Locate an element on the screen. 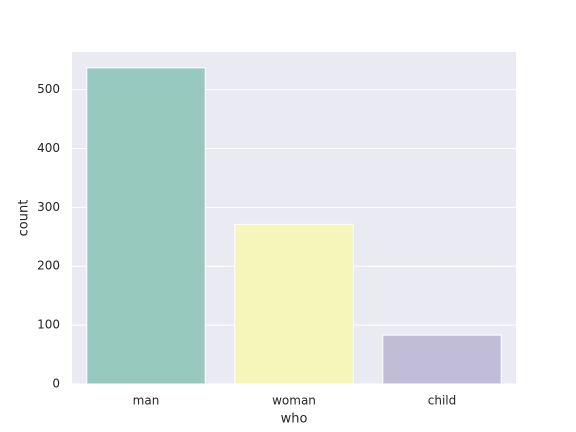 The width and height of the screenshot is (576, 432). y-tick-label: 400 is located at coordinates (48, 148).